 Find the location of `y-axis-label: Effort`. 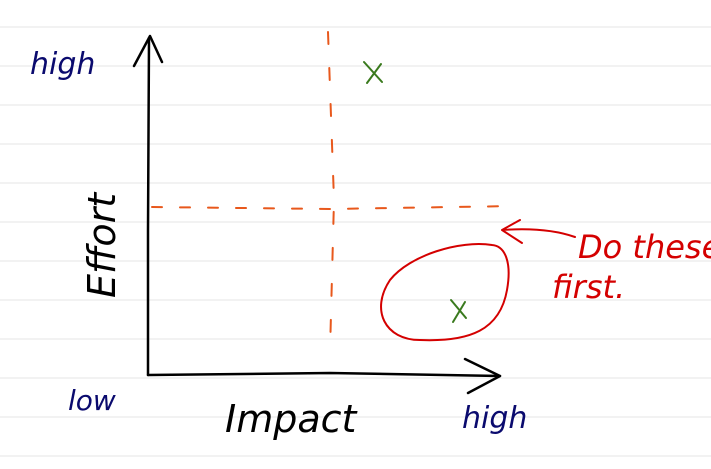

y-axis-label: Effort is located at coordinates (102, 244).